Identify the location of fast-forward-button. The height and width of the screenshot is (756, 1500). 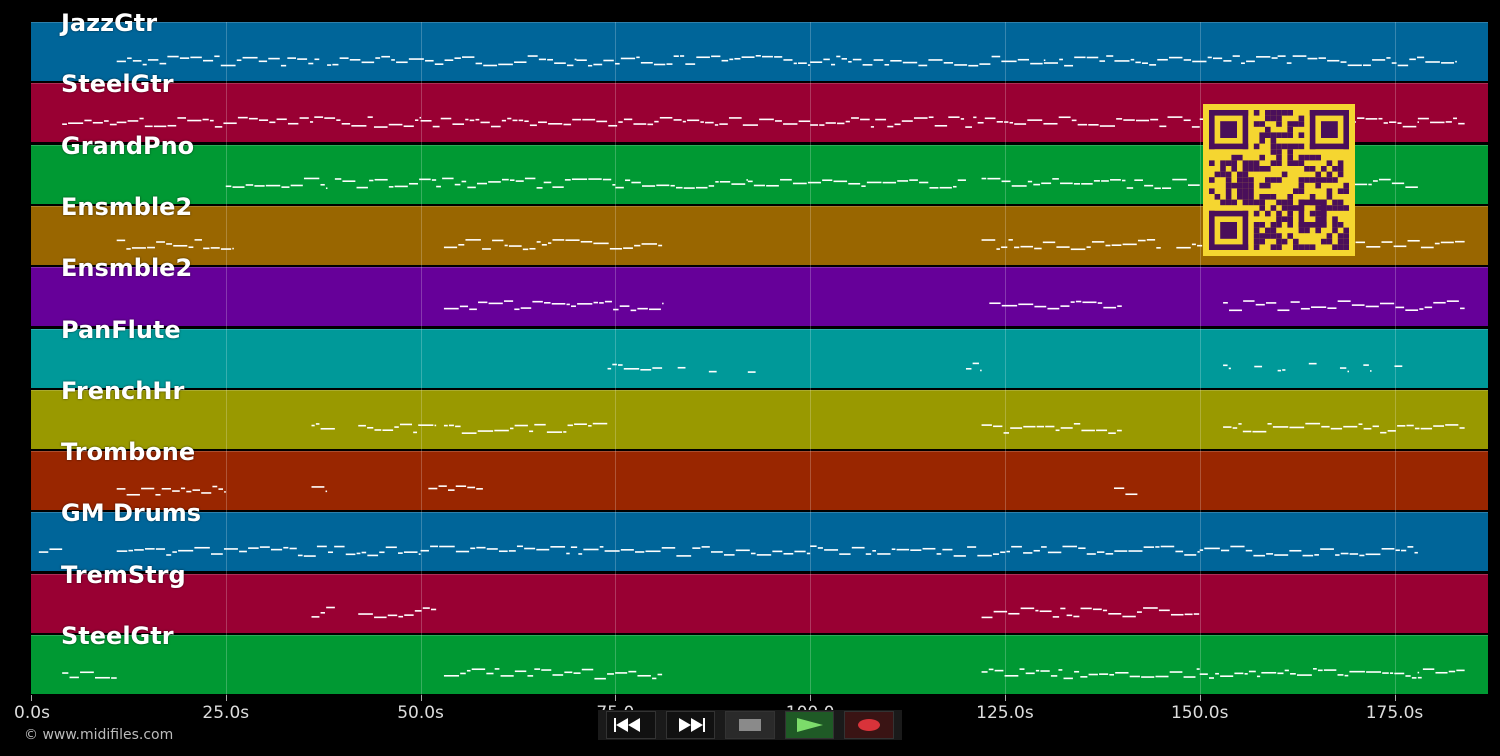
(690, 725).